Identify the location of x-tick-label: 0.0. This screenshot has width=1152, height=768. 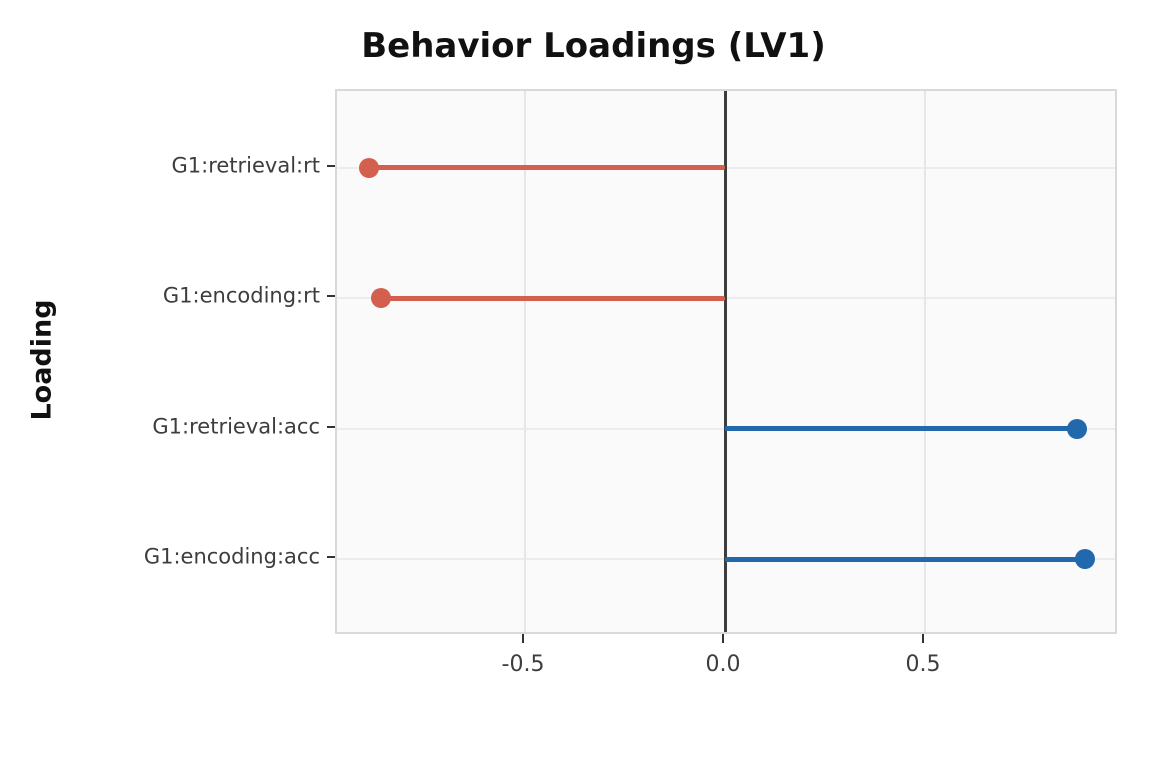
(723, 664).